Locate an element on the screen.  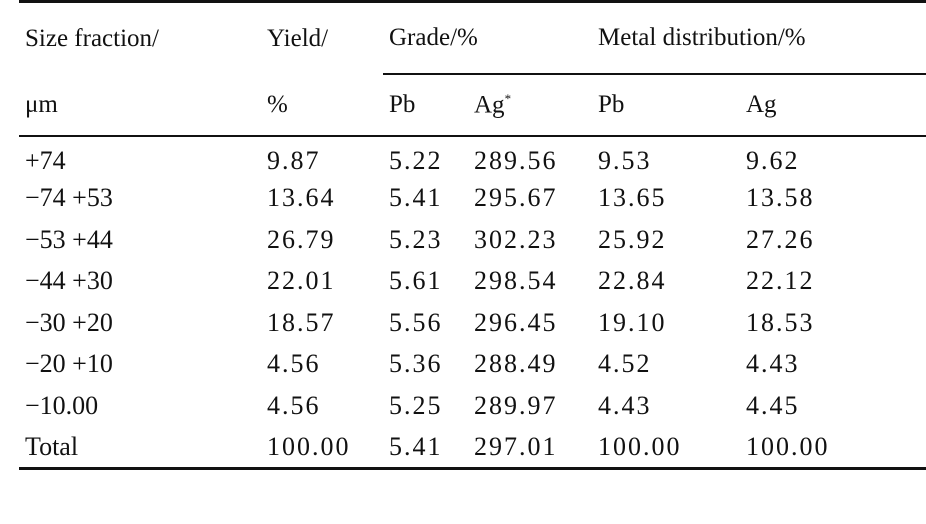
cell-metal-ag: 4.43 is located at coordinates (773, 364).